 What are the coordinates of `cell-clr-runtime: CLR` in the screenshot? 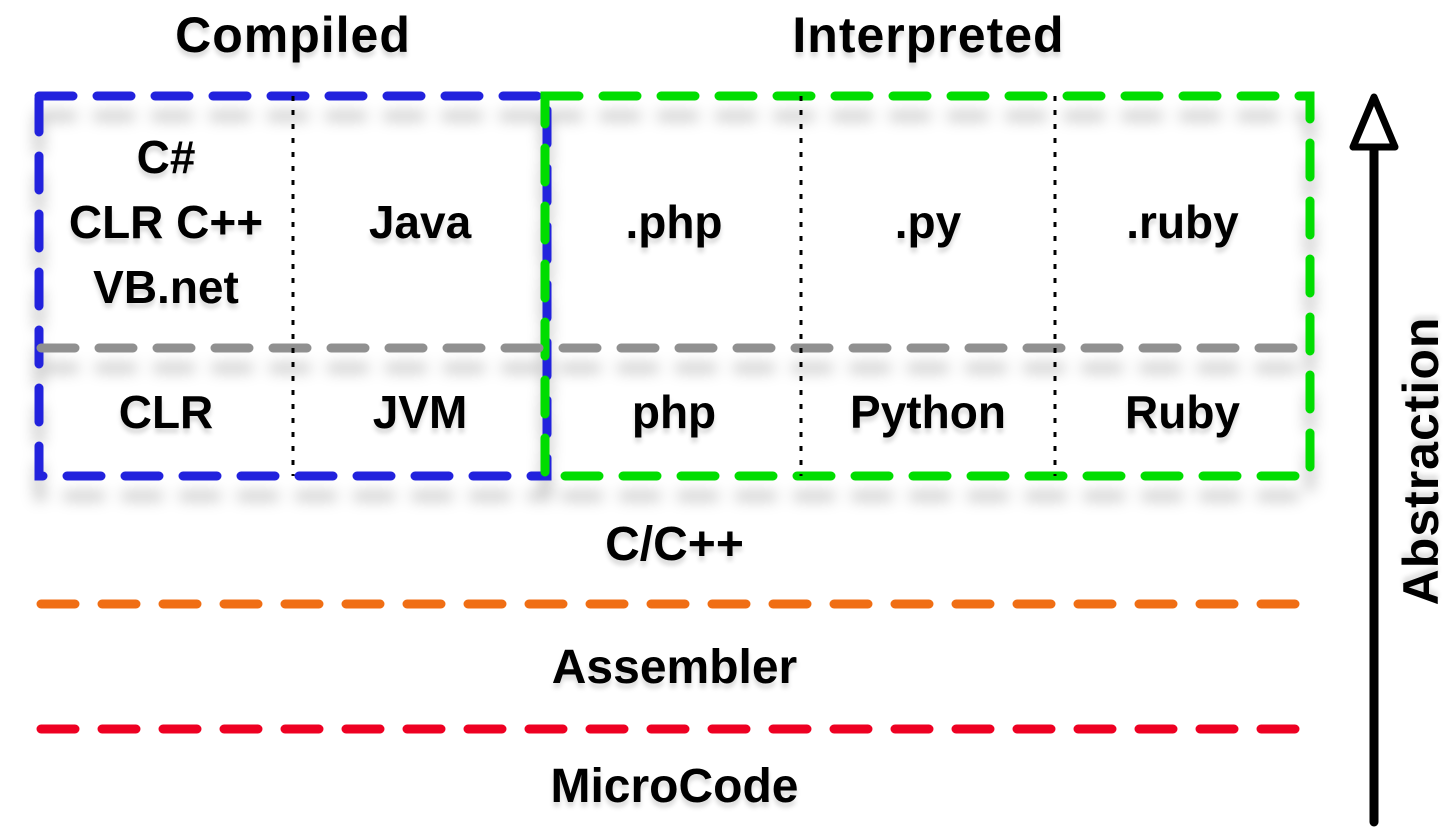 It's located at (166, 412).